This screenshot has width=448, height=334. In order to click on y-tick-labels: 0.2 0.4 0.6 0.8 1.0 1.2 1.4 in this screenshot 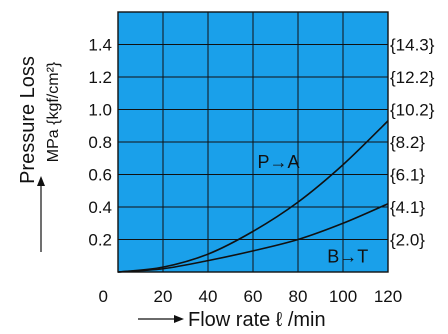, I will do `click(100, 143)`.